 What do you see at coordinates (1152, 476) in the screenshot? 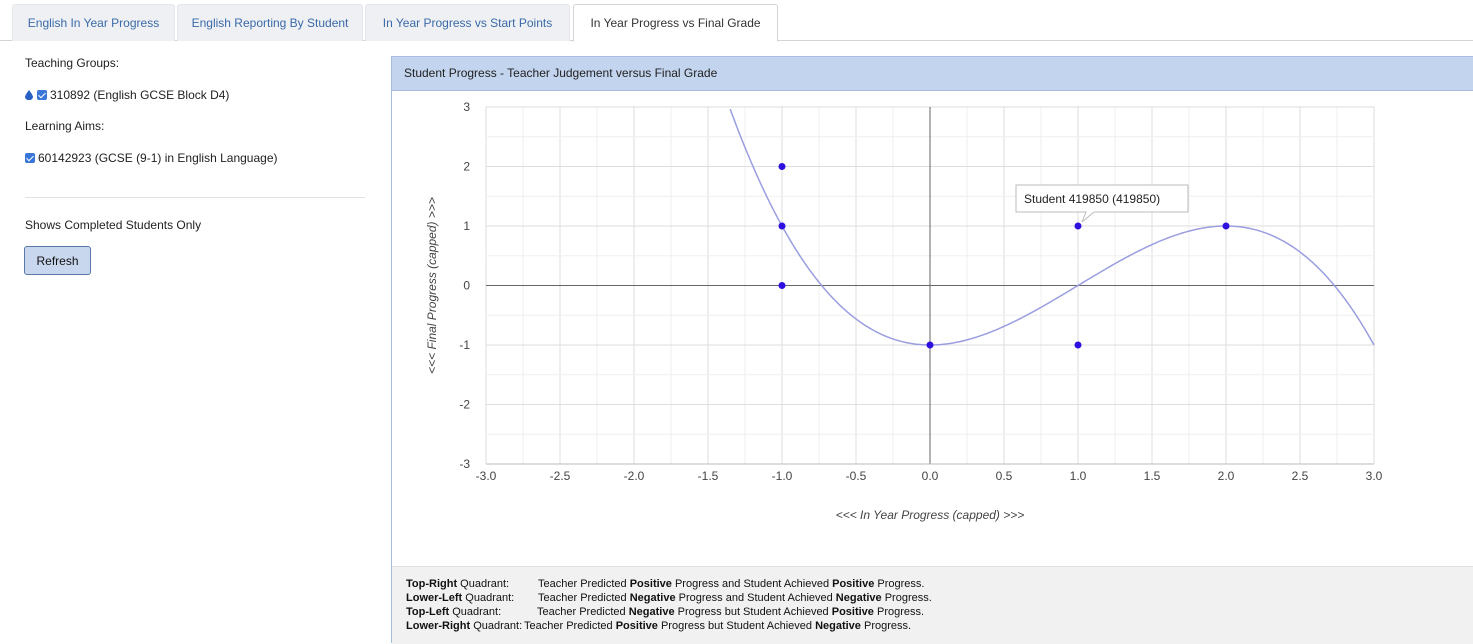
I see `x-tick-label: 1.5` at bounding box center [1152, 476].